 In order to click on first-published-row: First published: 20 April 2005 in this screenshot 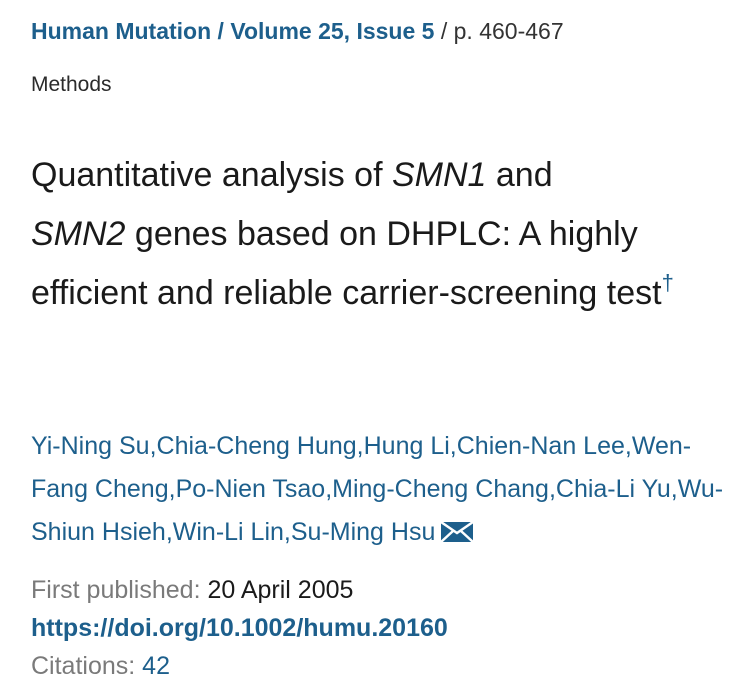, I will do `click(239, 590)`.